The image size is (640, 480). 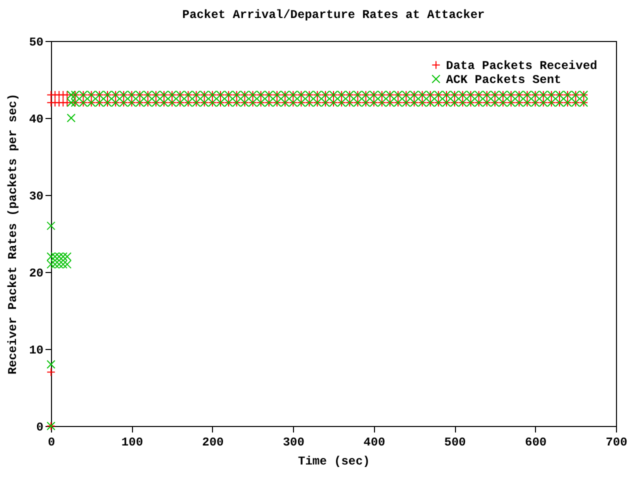 What do you see at coordinates (334, 461) in the screenshot?
I see `x-axis-title: Time (sec)` at bounding box center [334, 461].